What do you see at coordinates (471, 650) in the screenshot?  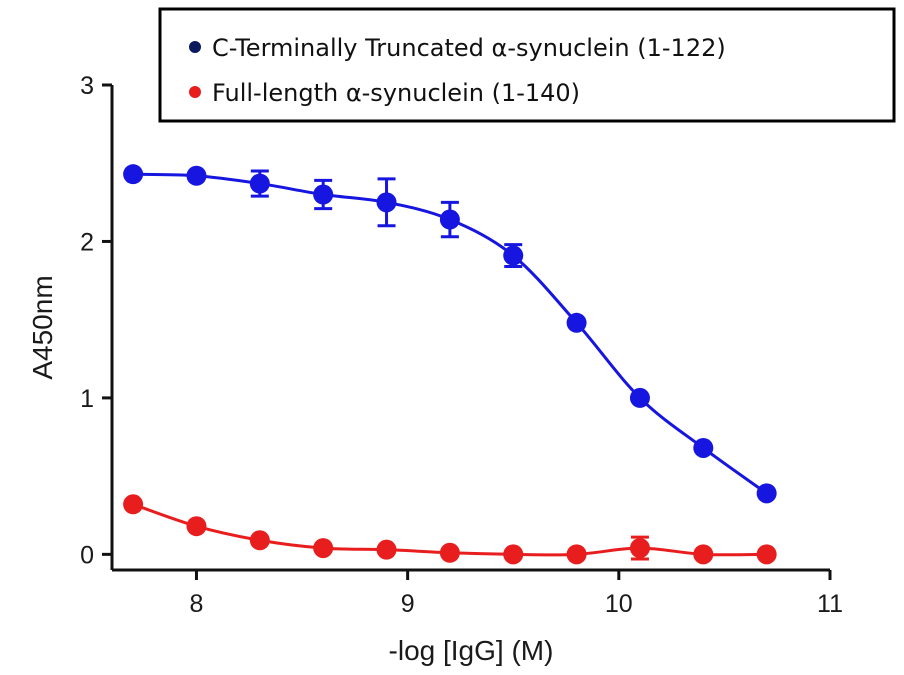 I see `x-axis-title: -log [IgG] (M)` at bounding box center [471, 650].